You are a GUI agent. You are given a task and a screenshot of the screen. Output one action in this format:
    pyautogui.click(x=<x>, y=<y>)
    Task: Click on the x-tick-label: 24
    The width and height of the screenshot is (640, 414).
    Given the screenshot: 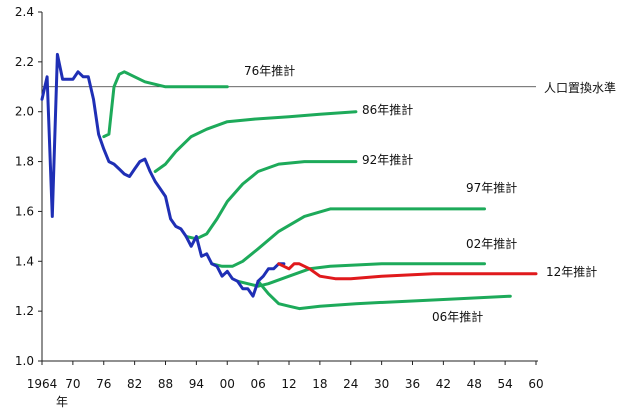 What is the action you would take?
    pyautogui.click(x=350, y=384)
    